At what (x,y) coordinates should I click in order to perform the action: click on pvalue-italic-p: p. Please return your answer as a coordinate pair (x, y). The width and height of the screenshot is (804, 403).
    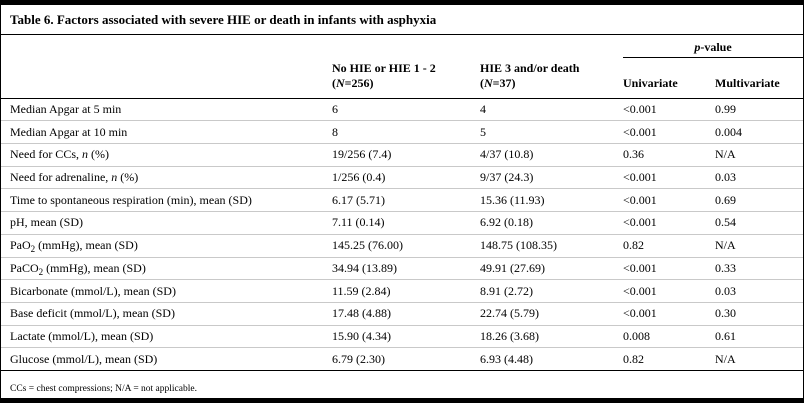
    Looking at the image, I should click on (697, 47).